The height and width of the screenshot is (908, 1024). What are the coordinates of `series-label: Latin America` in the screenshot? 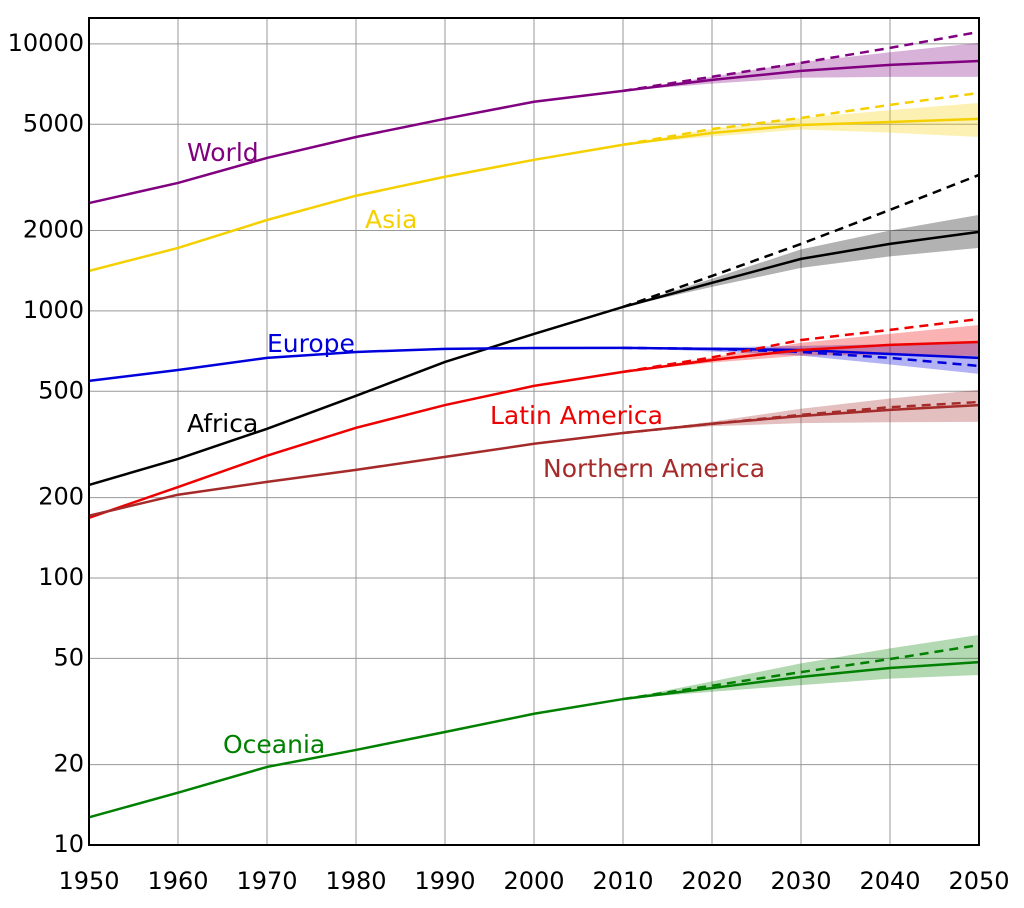 It's located at (576, 415).